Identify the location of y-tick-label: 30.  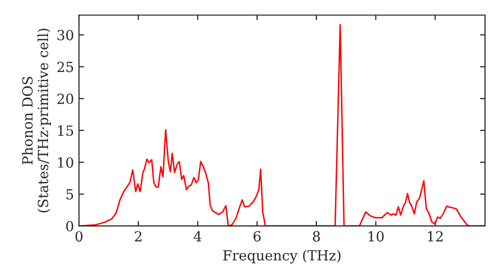
(66, 35).